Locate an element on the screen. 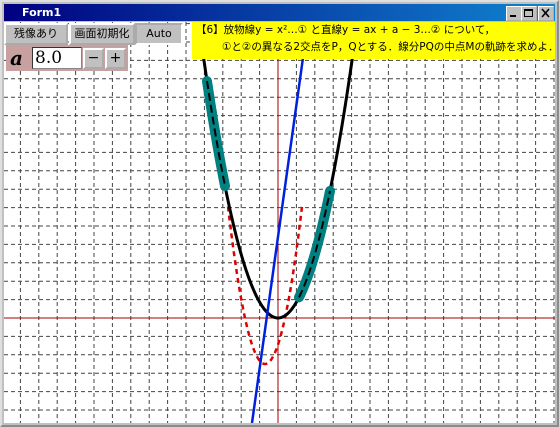  parameter-label: a is located at coordinates (16, 58).